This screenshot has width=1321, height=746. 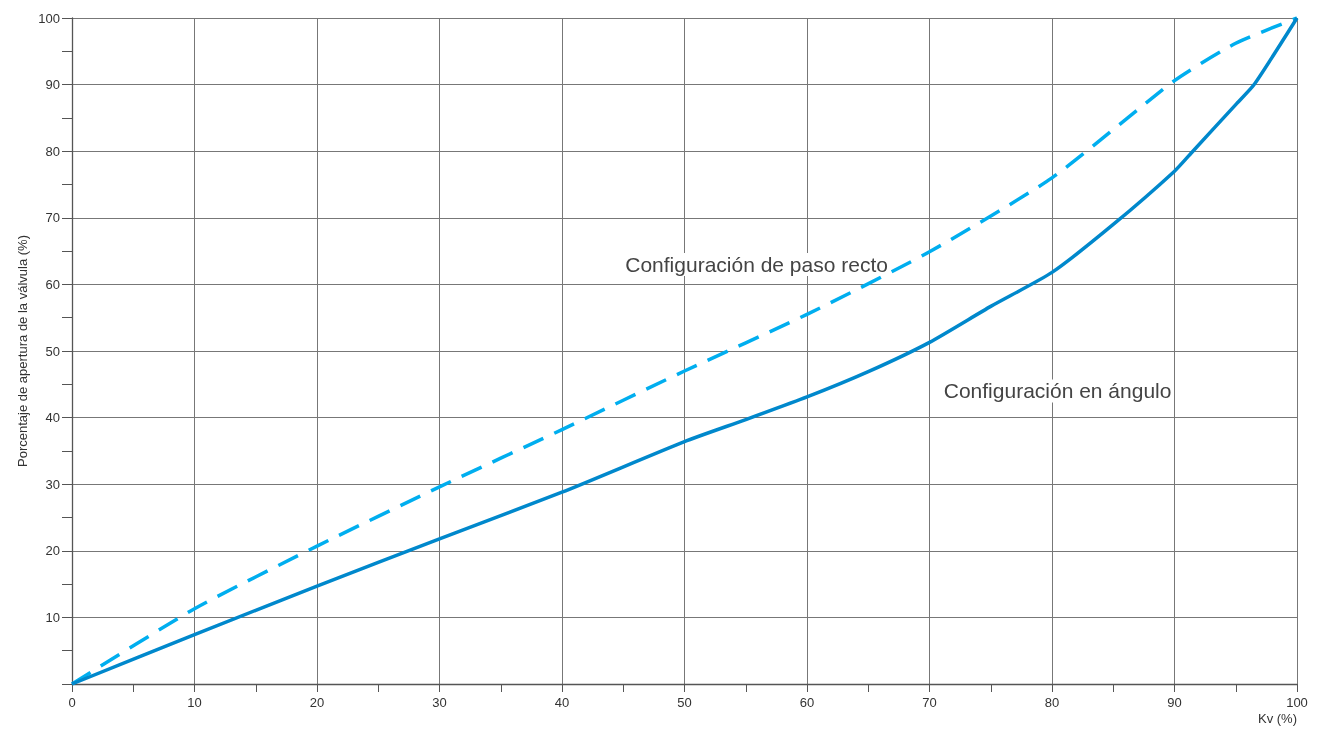 What do you see at coordinates (52, 484) in the screenshot?
I see `y-tick-label: 30` at bounding box center [52, 484].